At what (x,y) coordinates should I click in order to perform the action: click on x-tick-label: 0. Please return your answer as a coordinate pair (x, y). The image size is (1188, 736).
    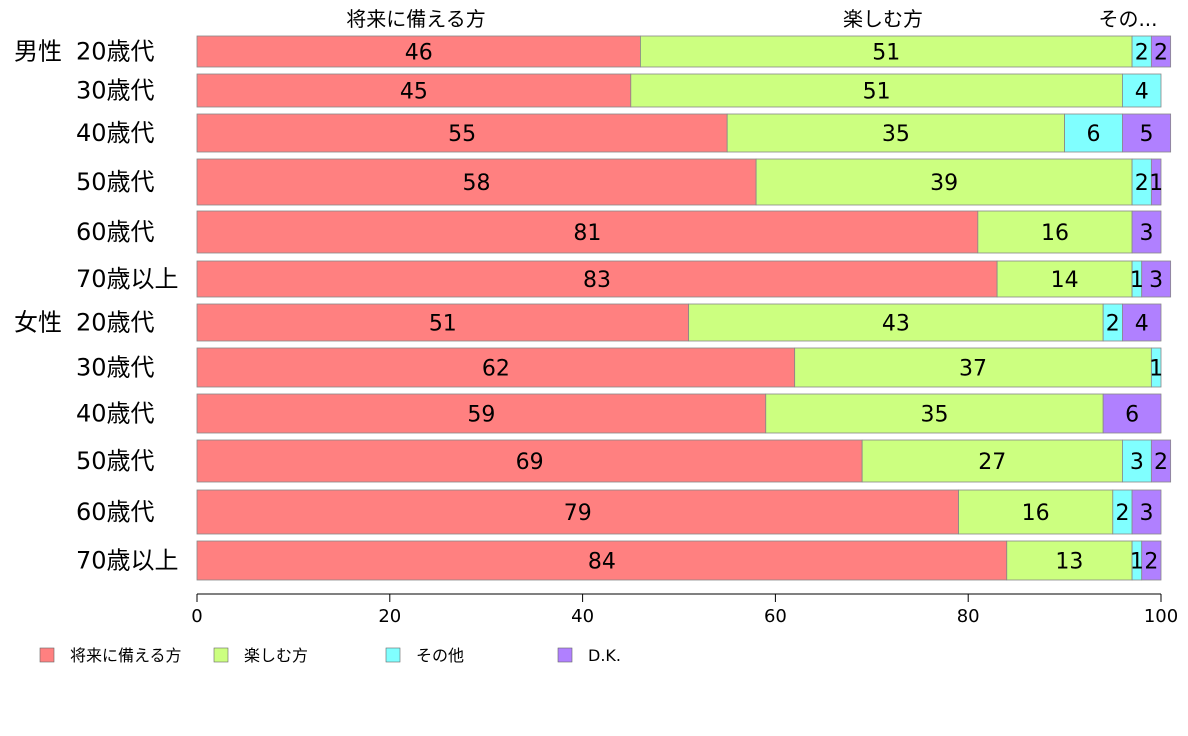
    Looking at the image, I should click on (196, 616).